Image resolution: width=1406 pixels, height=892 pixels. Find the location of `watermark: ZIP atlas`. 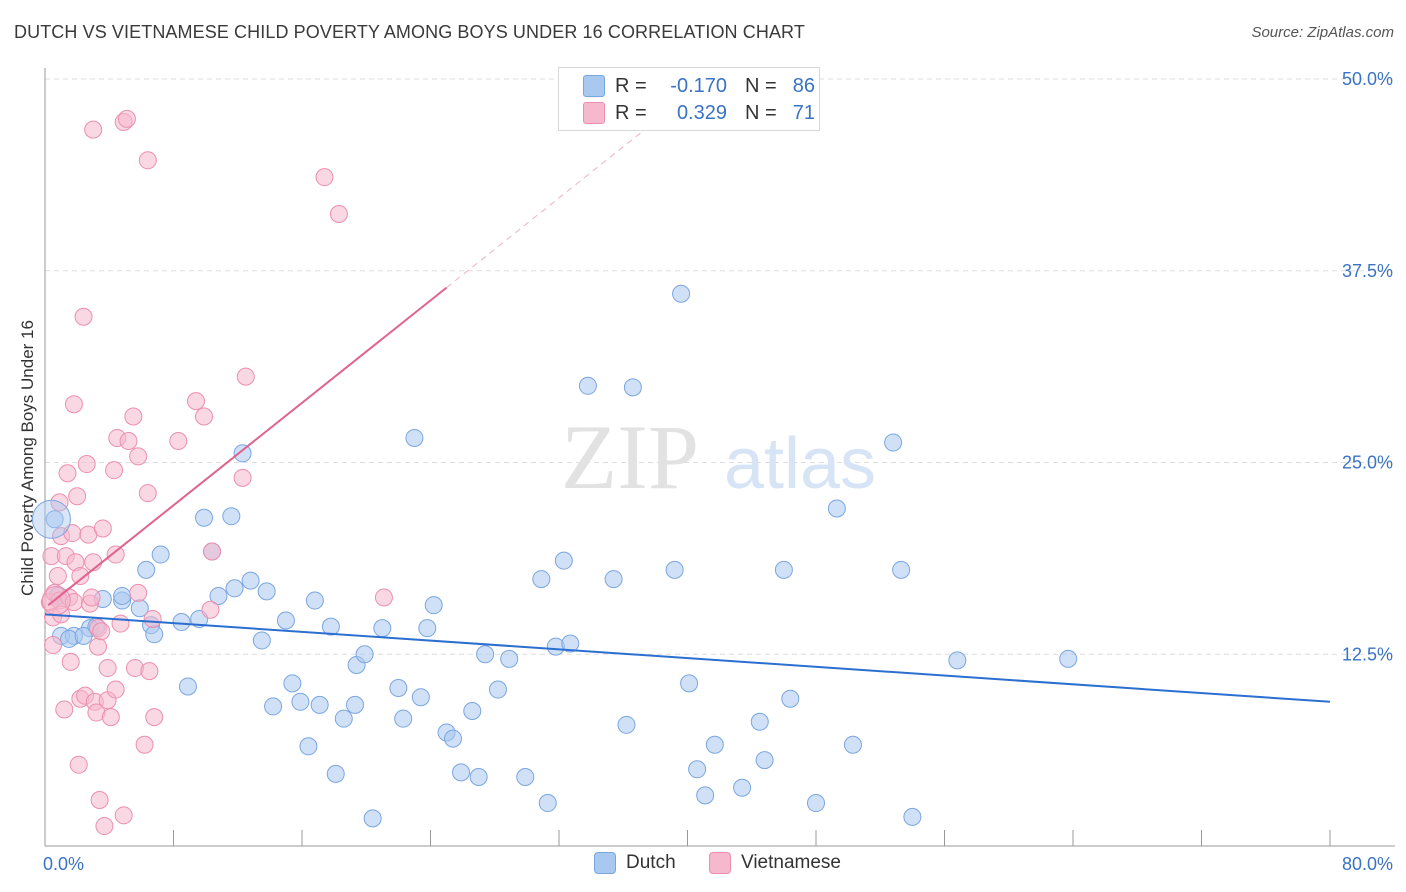

watermark: ZIP atlas is located at coordinates (718, 457).